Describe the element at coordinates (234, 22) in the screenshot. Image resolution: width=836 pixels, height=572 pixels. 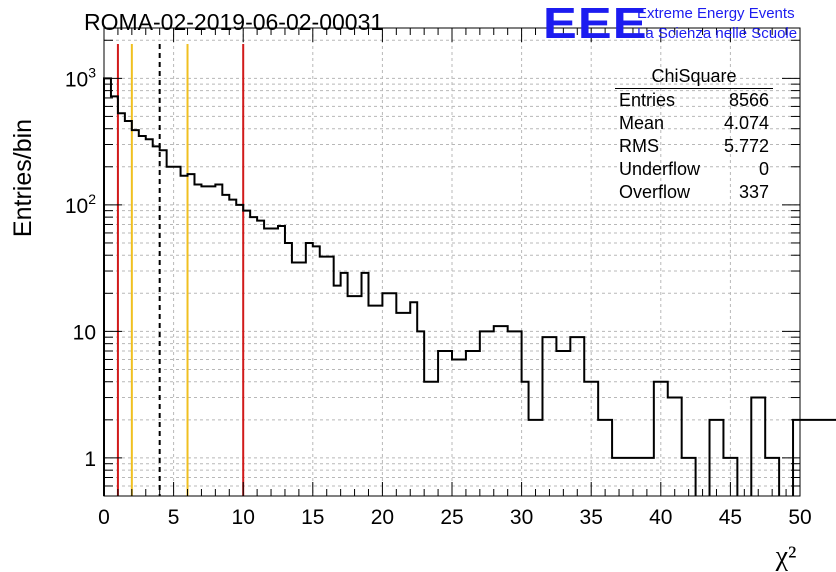
I see `run-title: ROMA-02-2019-06-02-00031` at that location.